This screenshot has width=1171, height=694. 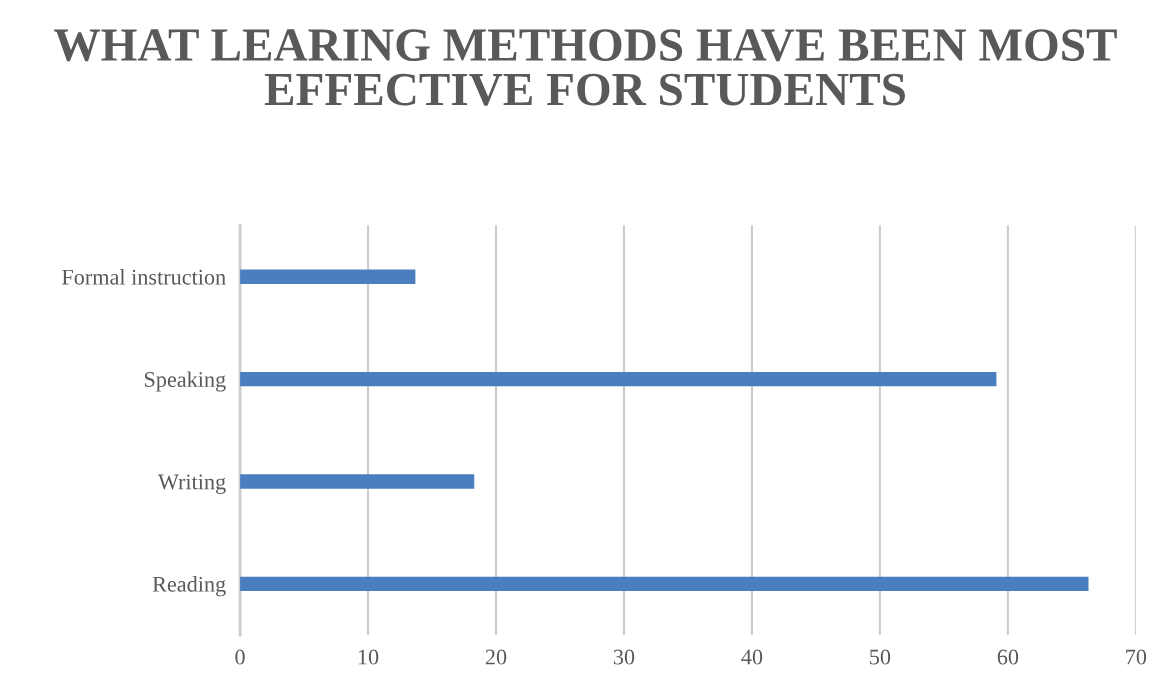 I want to click on y-tick-label: Formal instruction, so click(x=144, y=277).